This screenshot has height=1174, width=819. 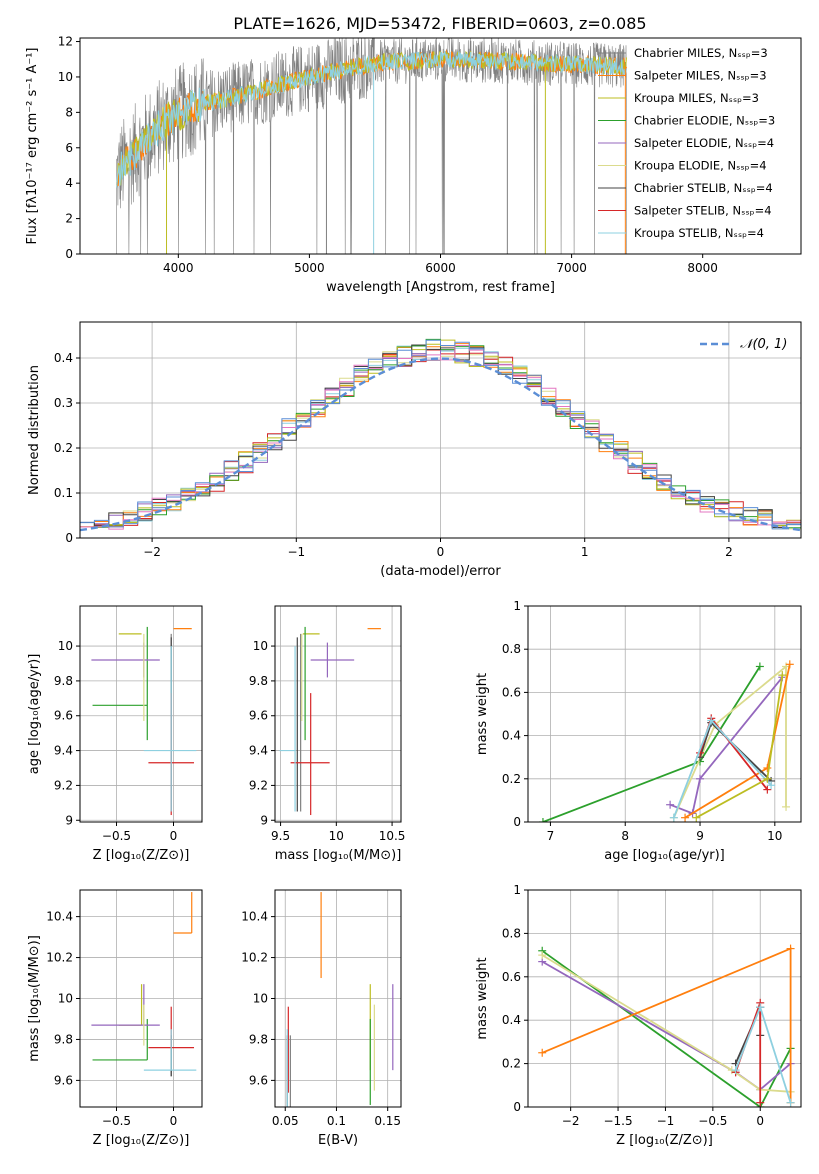 I want to click on legend-entry: Salpeter MILES, Nₛₛₚ=3, so click(x=700, y=76).